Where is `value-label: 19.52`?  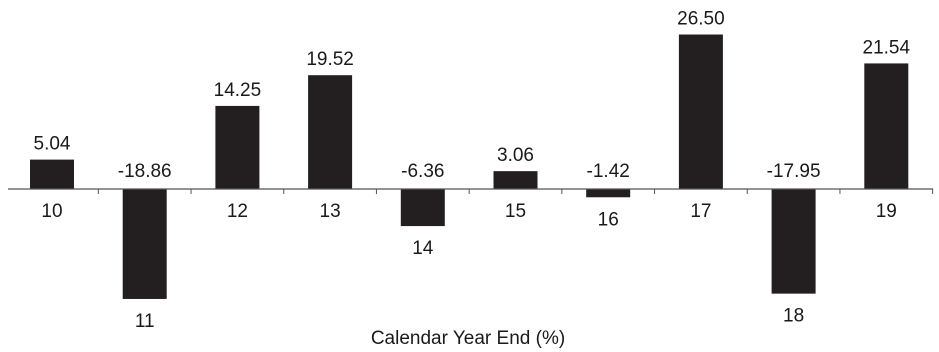 value-label: 19.52 is located at coordinates (330, 59).